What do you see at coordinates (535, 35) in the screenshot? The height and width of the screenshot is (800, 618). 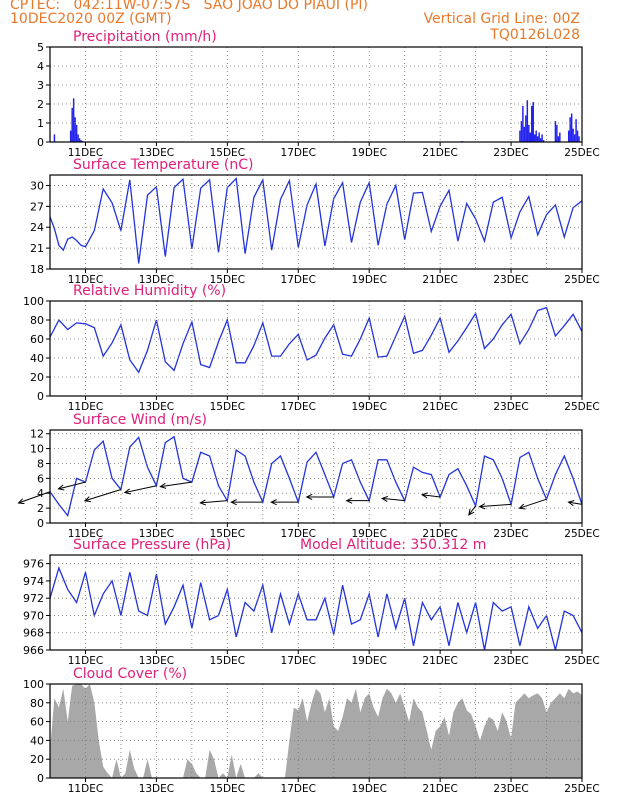 I see `header-run-id: TQ0126L028` at bounding box center [535, 35].